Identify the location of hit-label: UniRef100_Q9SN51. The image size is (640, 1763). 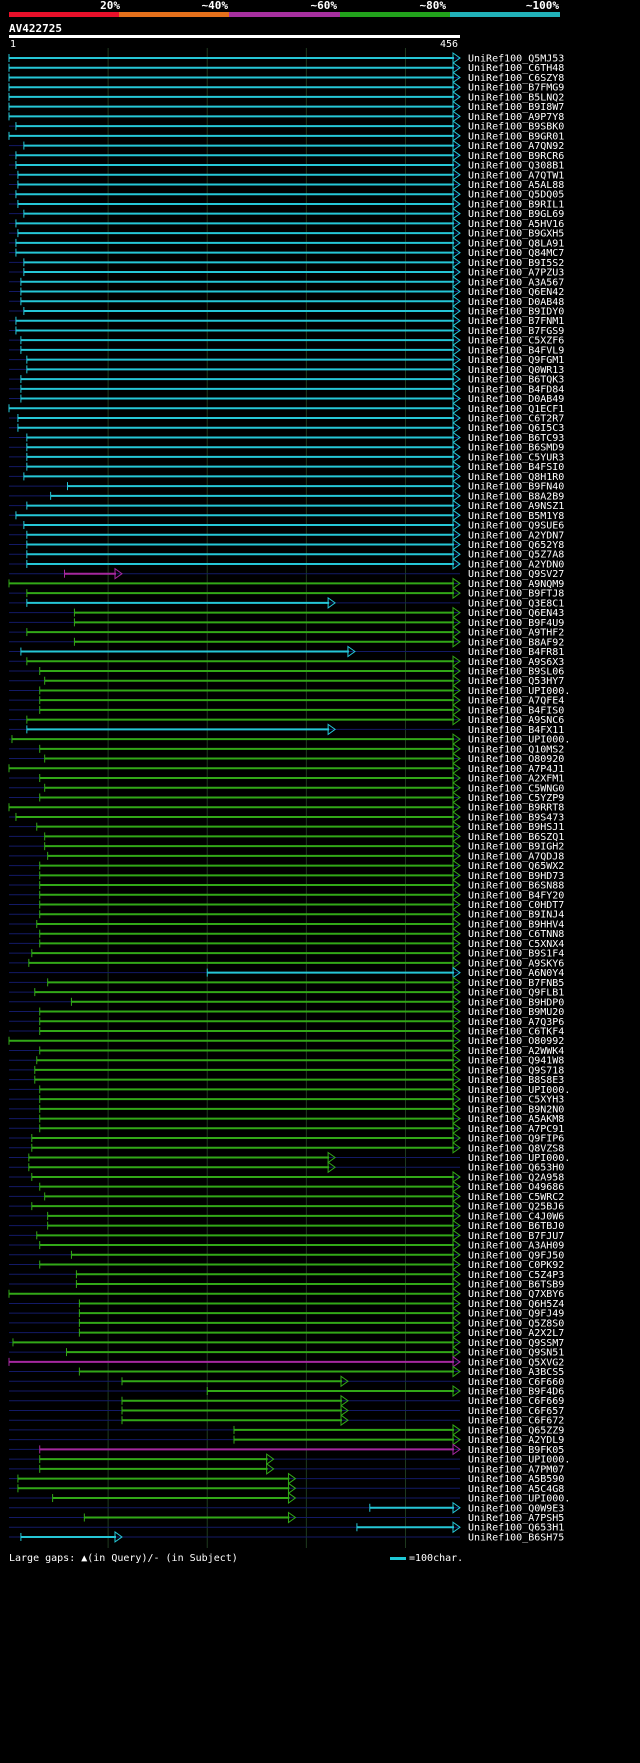
(516, 1353).